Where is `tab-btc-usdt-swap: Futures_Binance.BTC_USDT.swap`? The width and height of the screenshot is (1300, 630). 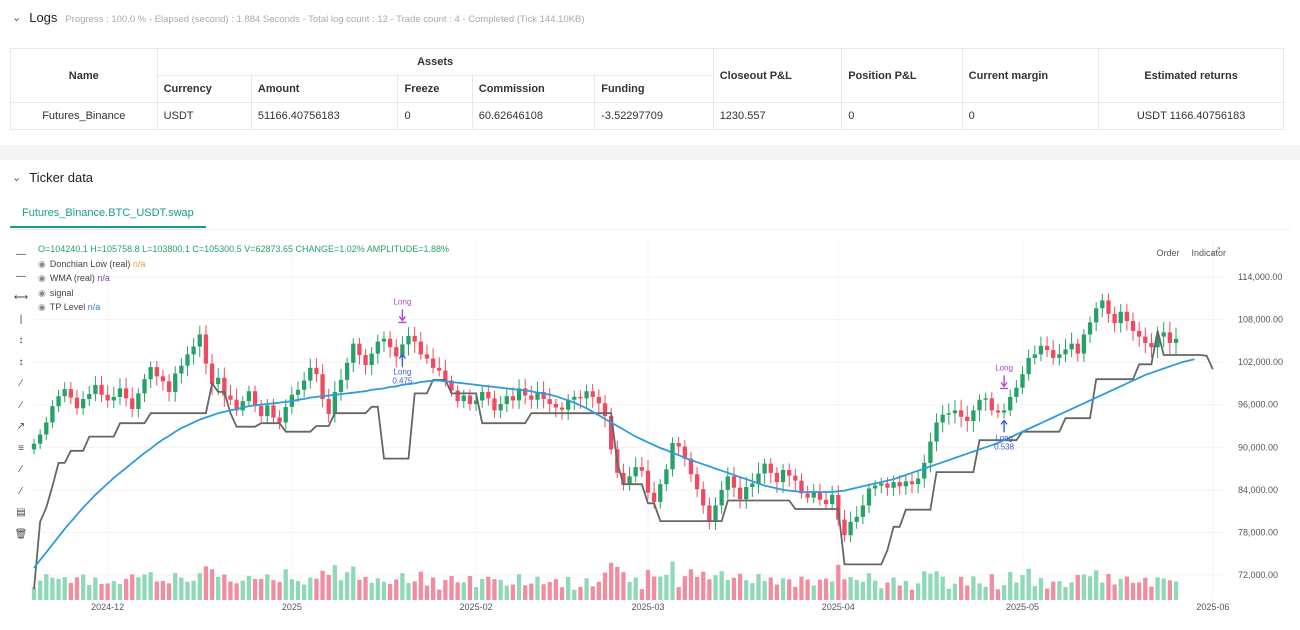
tab-btc-usdt-swap: Futures_Binance.BTC_USDT.swap is located at coordinates (108, 213).